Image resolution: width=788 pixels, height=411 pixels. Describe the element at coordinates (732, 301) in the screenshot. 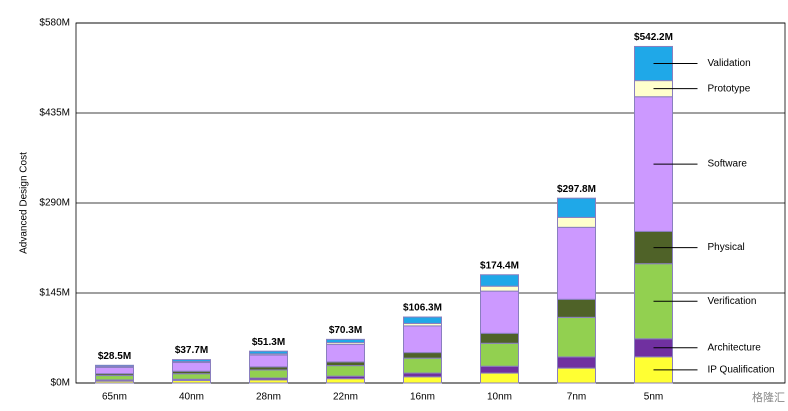

I see `legend-label: Verification` at that location.